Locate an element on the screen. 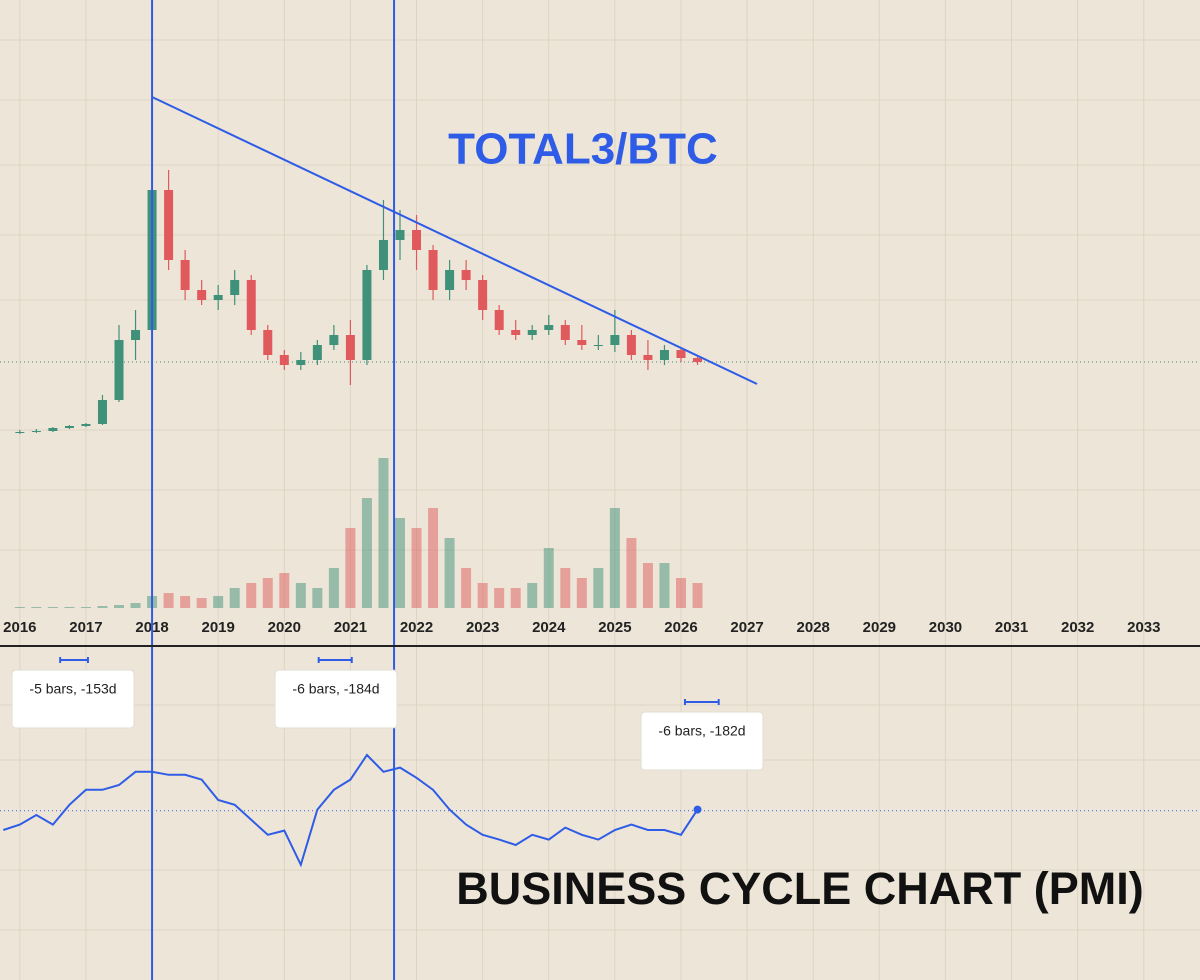 This screenshot has width=1200, height=980. x-tick-label: 2017 is located at coordinates (85, 627).